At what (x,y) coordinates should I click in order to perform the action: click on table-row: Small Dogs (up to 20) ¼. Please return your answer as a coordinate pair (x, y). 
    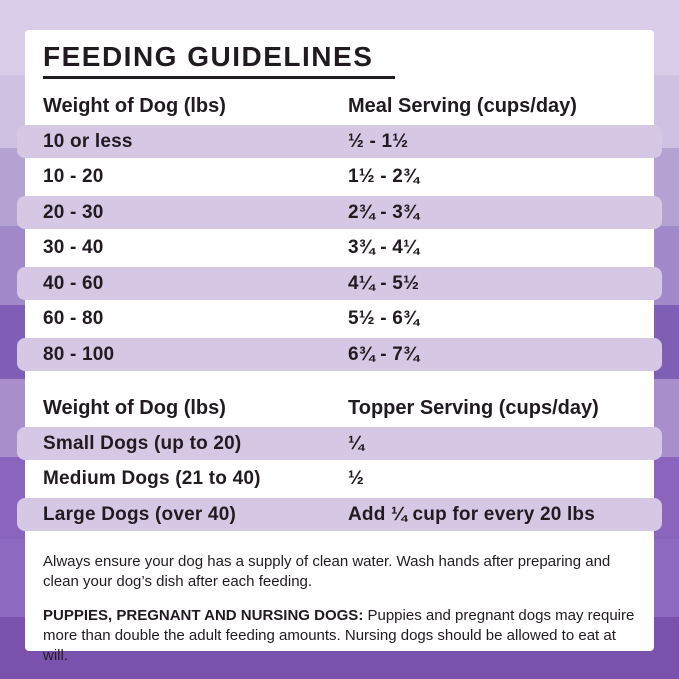
    Looking at the image, I should click on (339, 443).